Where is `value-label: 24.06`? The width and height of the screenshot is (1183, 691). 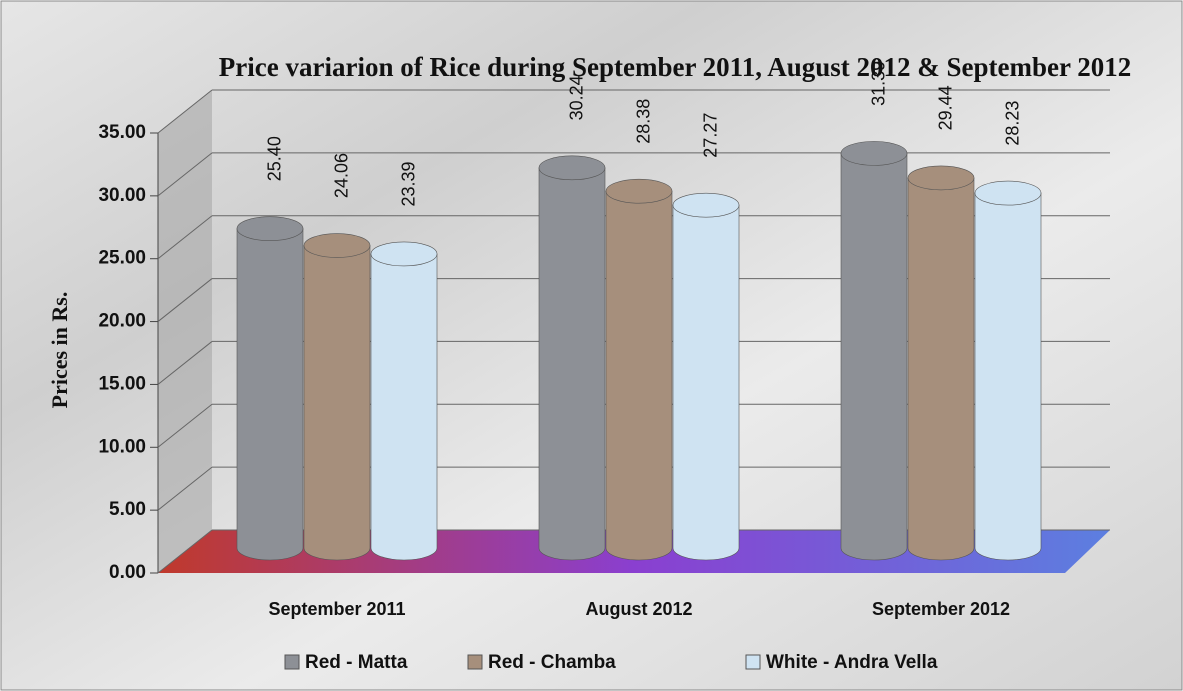
value-label: 24.06 is located at coordinates (342, 175).